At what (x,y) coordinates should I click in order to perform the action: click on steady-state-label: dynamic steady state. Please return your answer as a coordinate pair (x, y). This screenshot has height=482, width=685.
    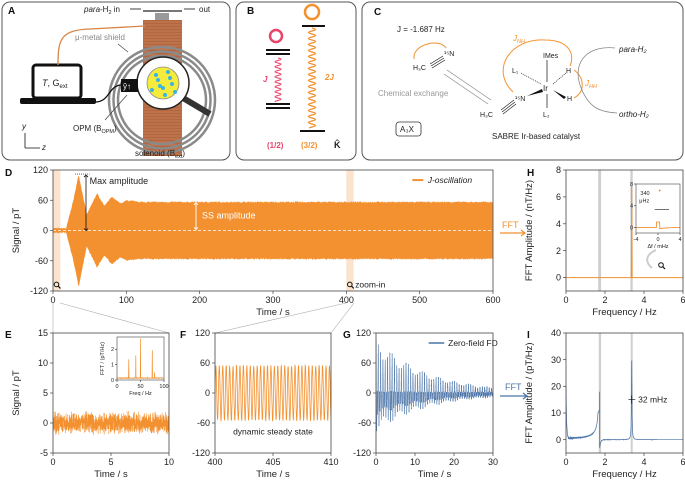
    Looking at the image, I should click on (273, 432).